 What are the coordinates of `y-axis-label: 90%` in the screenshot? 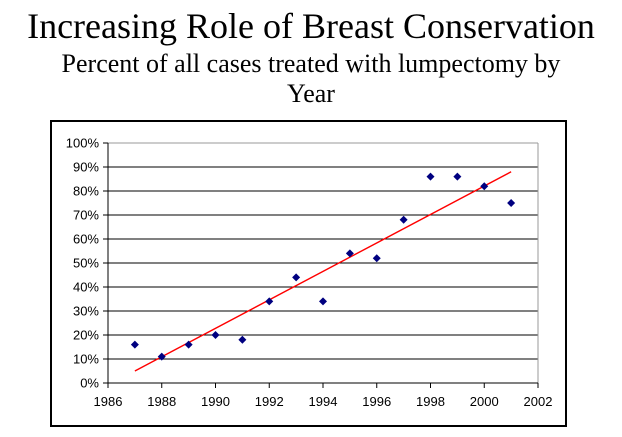 It's located at (86, 167).